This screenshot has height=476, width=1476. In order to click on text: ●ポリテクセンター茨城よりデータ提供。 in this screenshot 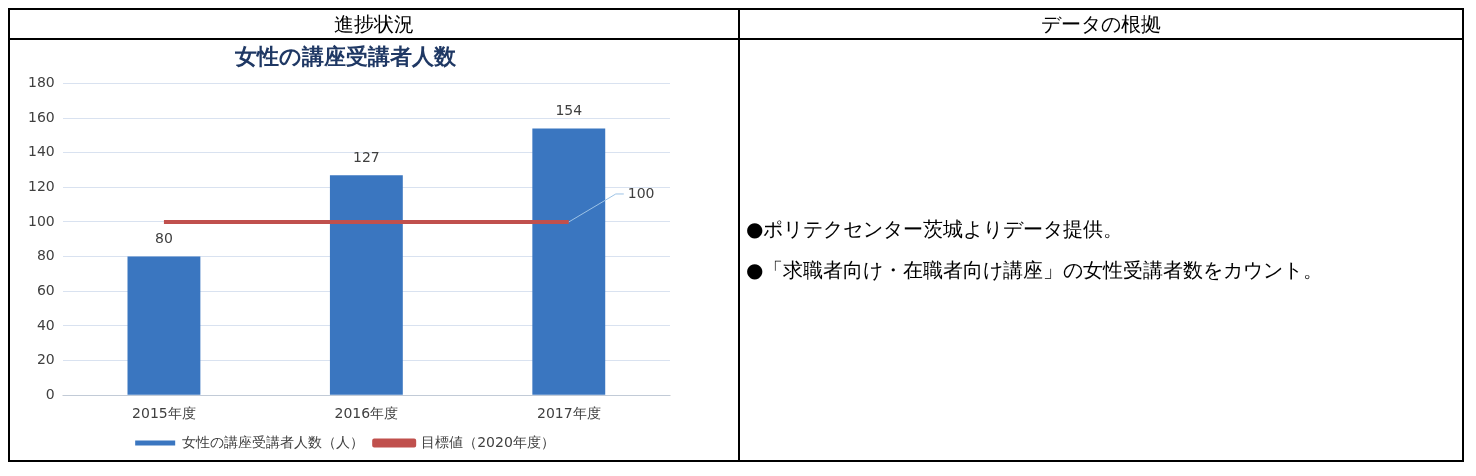, I will do `click(935, 229)`.